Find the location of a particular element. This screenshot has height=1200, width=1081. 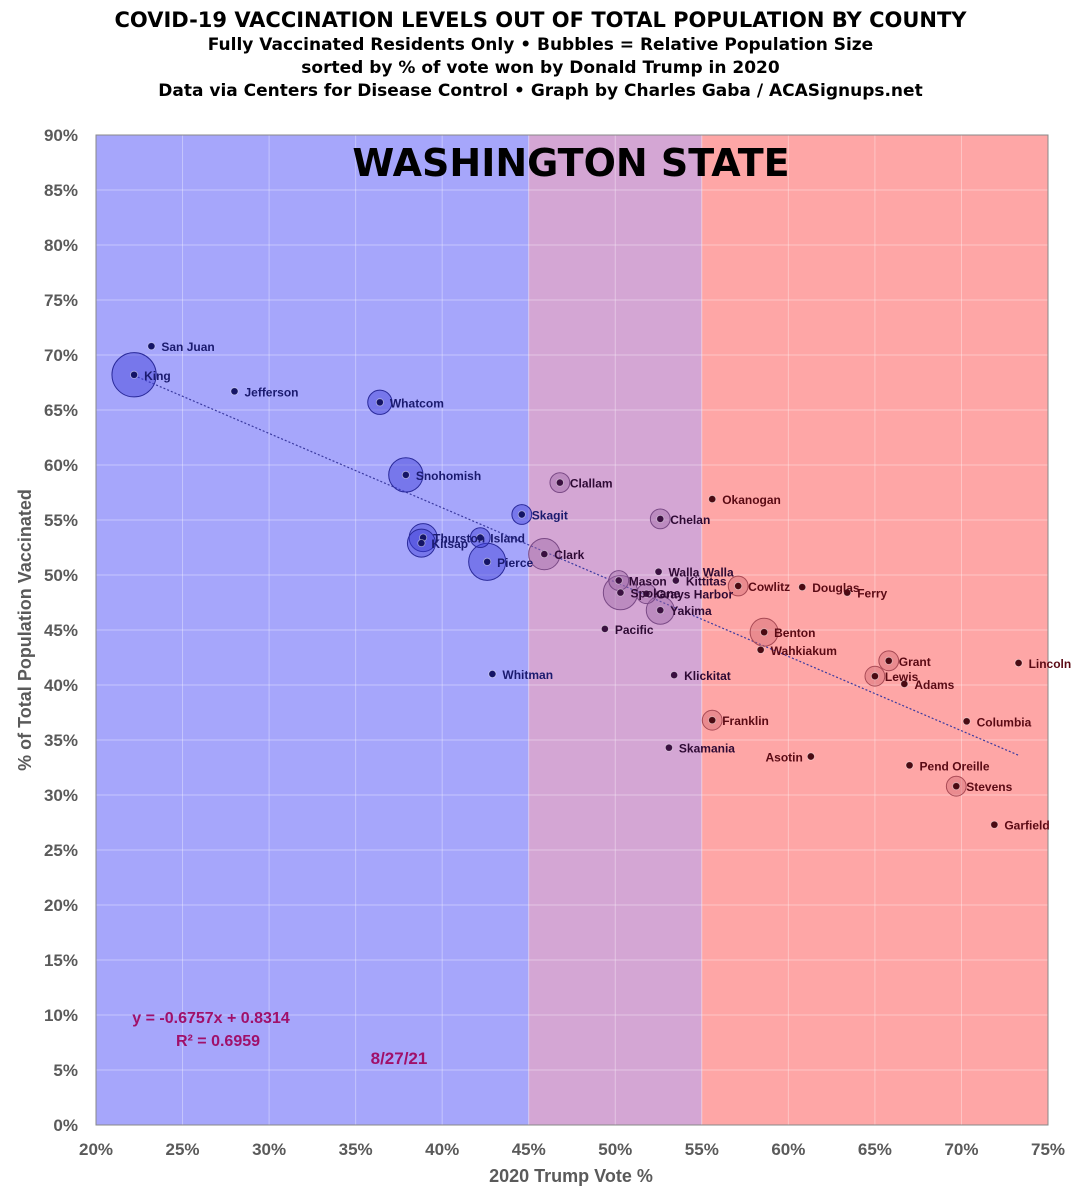

y-tick-label: 65% is located at coordinates (61, 410).